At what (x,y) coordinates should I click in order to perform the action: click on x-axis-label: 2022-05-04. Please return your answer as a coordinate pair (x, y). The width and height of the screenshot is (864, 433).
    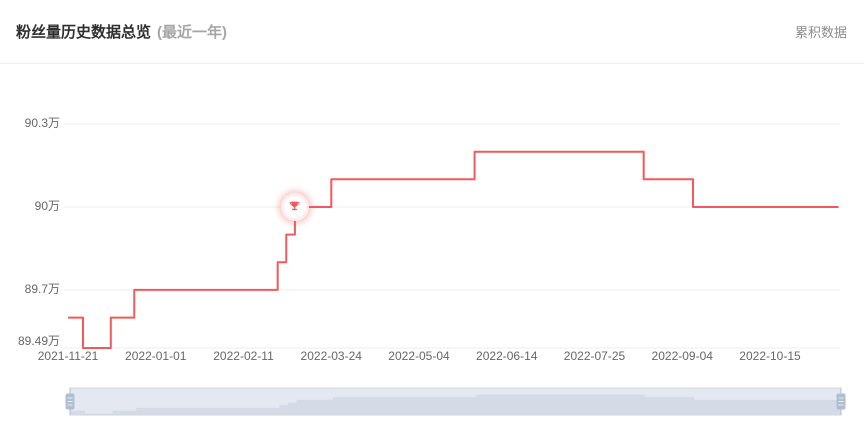
    Looking at the image, I should click on (419, 356).